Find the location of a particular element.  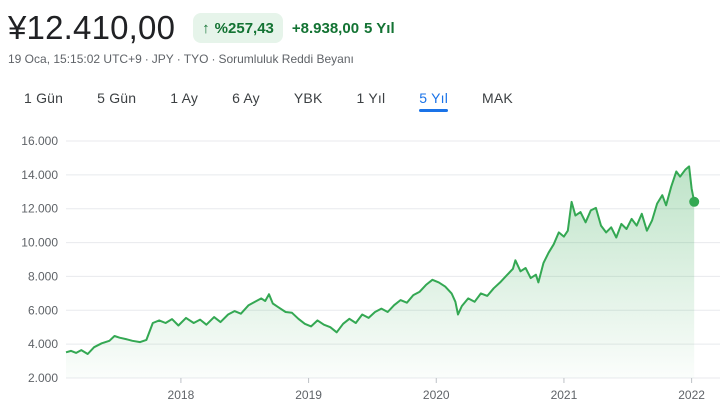

arrow-up-icon: ↑ is located at coordinates (206, 28).